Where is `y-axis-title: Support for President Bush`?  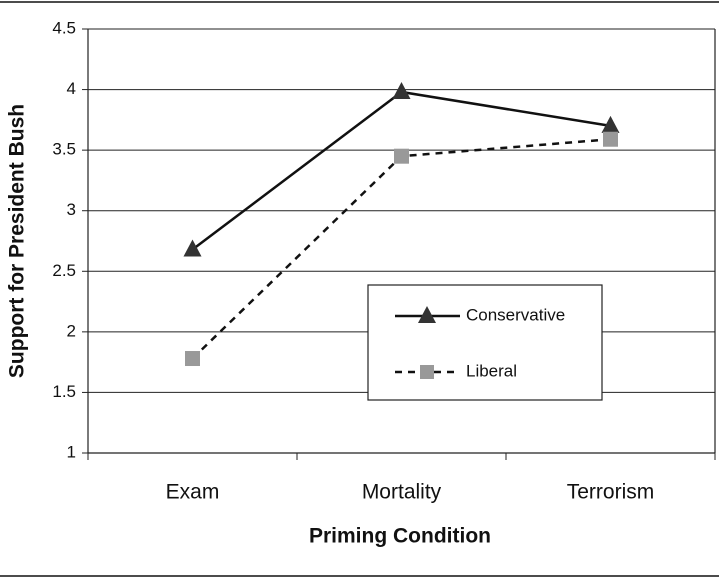
y-axis-title: Support for President Bush is located at coordinates (17, 241).